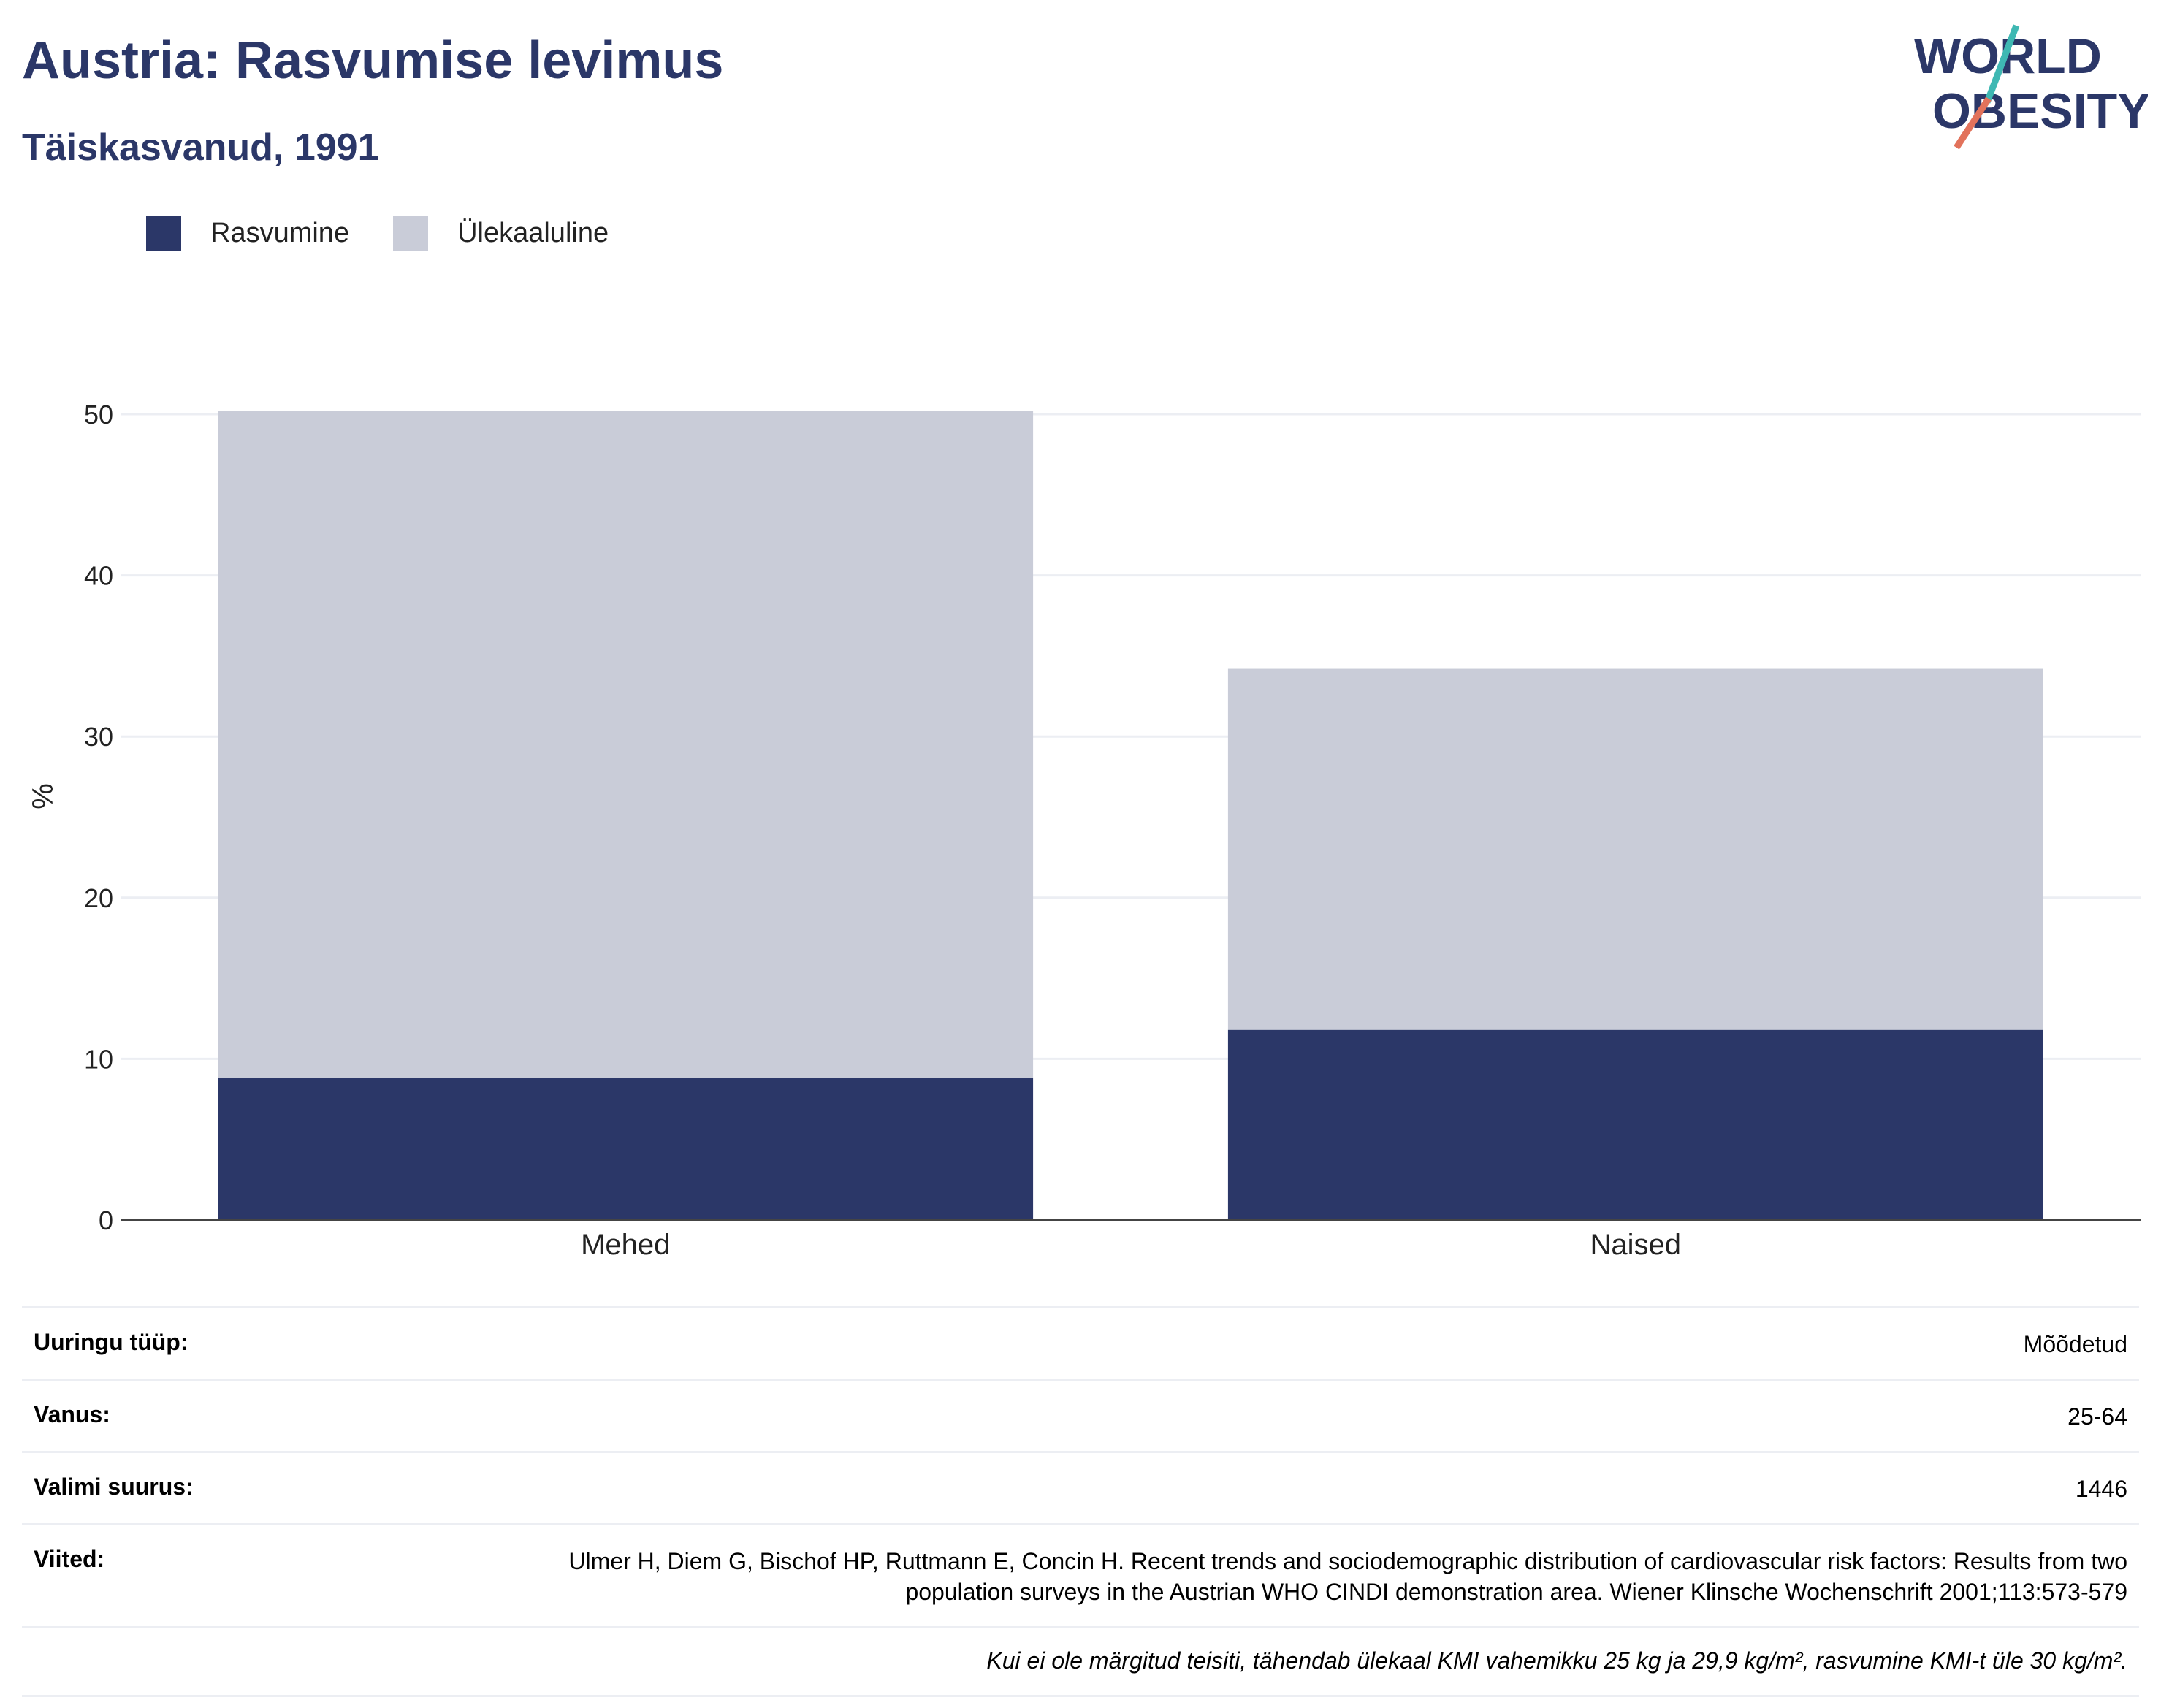  What do you see at coordinates (411, 234) in the screenshot?
I see `legend-swatch-ulekaaluline` at bounding box center [411, 234].